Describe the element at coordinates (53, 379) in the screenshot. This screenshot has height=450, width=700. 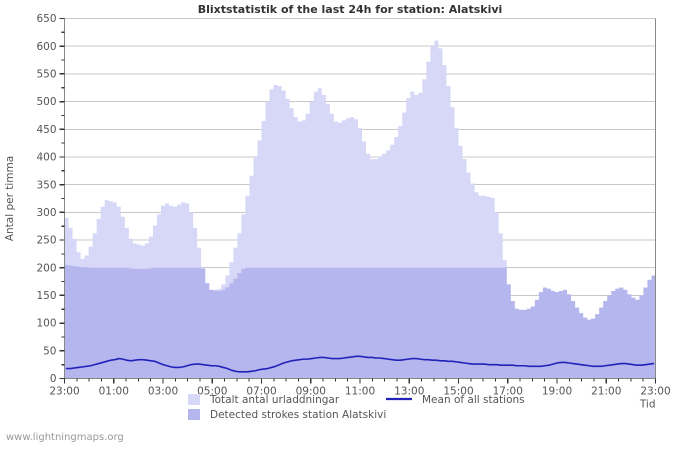
I see `svg-text: 0` at that location.